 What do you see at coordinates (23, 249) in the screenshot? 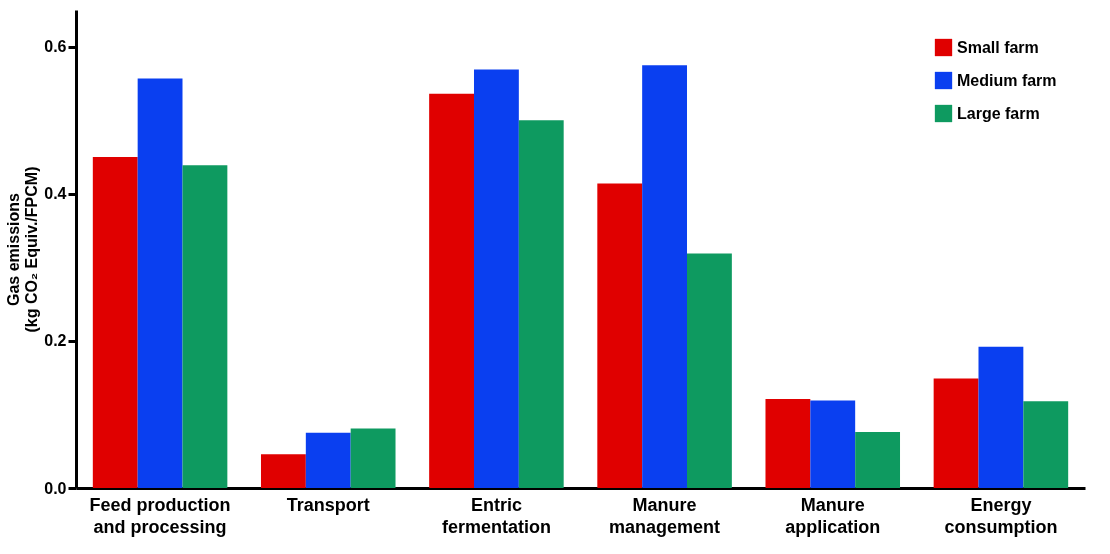
I see `y-axis-title: Gas emissions (kg CO₂ Equiv./FPCM)` at bounding box center [23, 249].